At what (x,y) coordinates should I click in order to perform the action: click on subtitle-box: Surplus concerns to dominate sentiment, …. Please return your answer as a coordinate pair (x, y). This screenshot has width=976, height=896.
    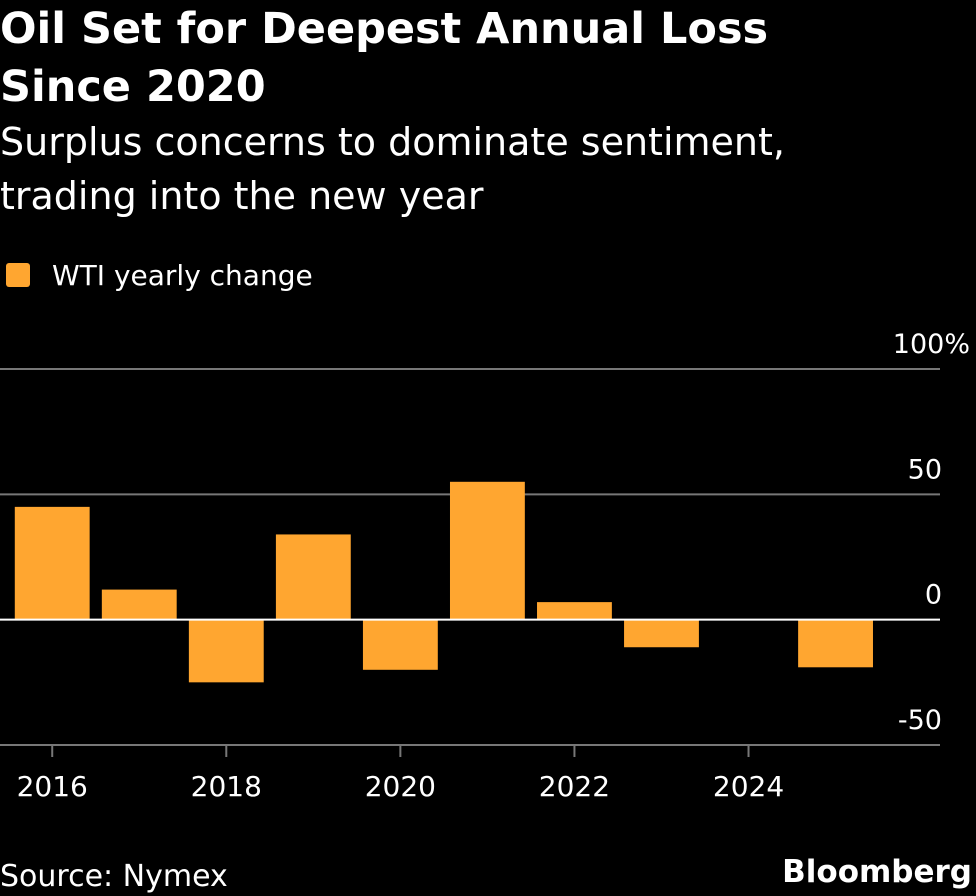
    Looking at the image, I should click on (392, 169).